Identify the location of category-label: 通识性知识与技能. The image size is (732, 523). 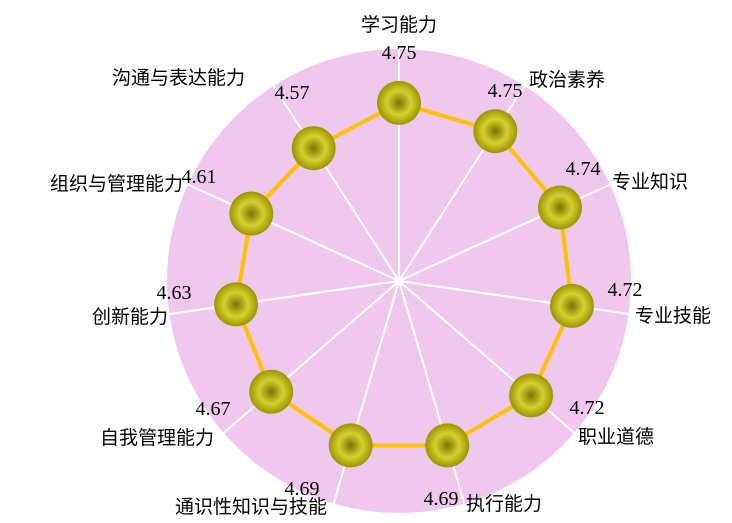
(251, 507).